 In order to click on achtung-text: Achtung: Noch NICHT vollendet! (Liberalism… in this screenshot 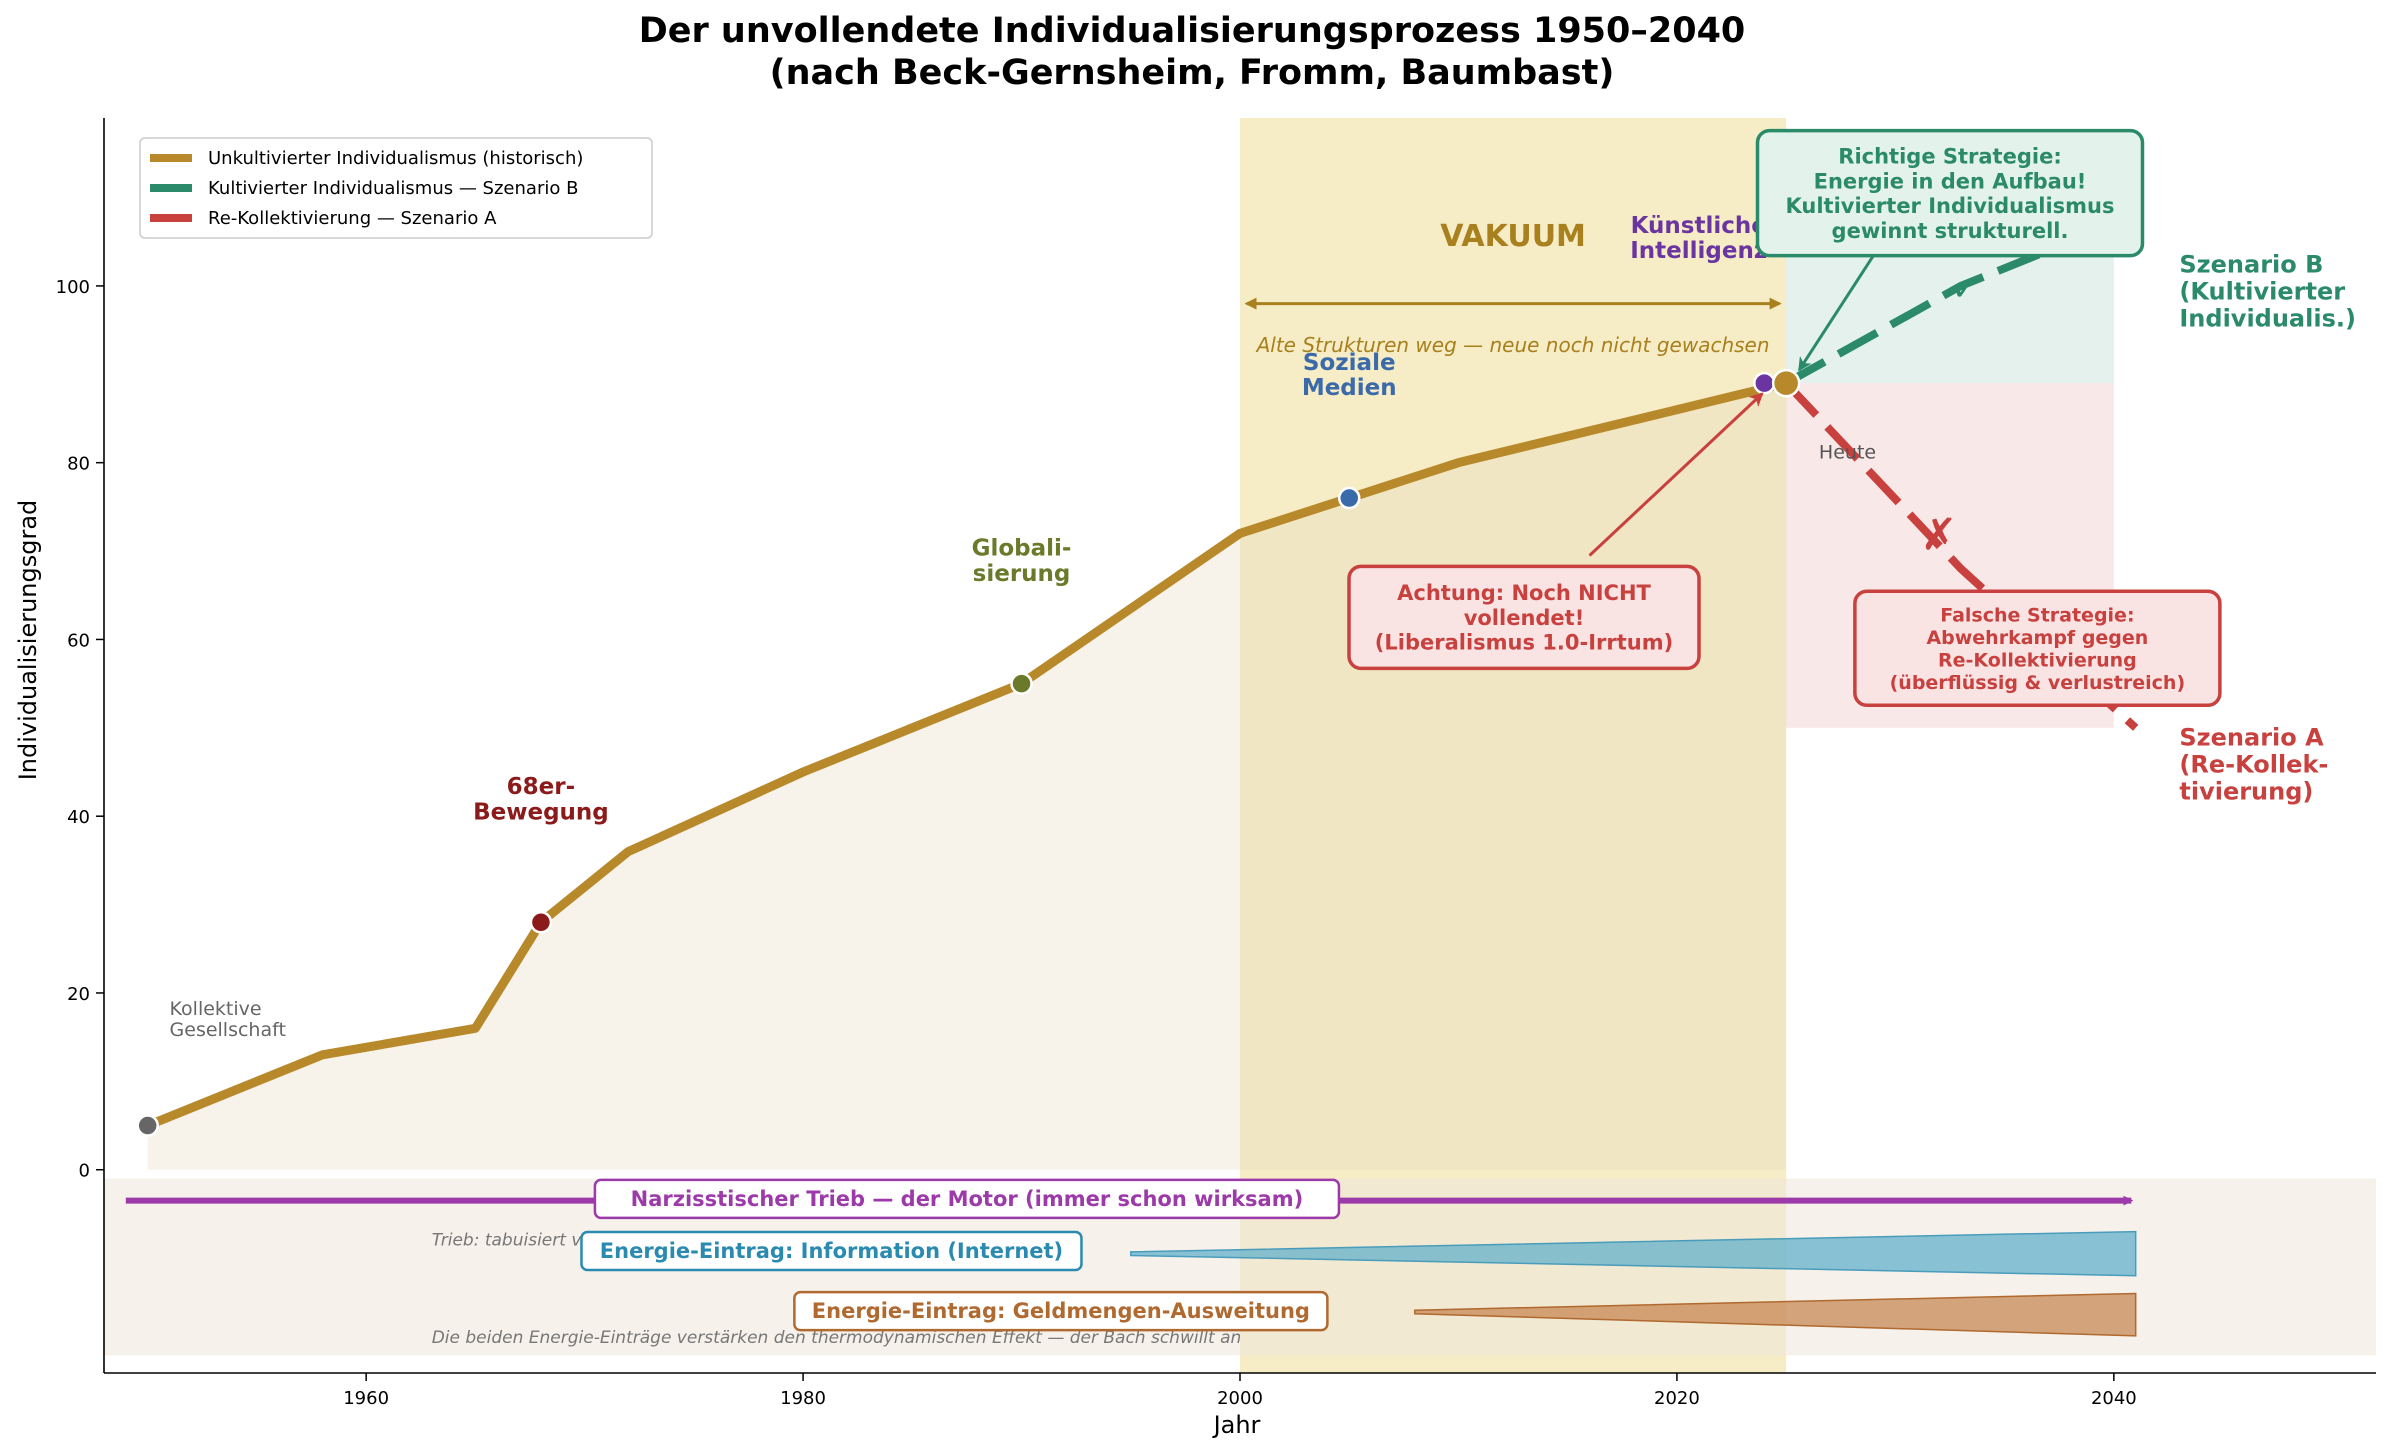, I will do `click(1524, 618)`.